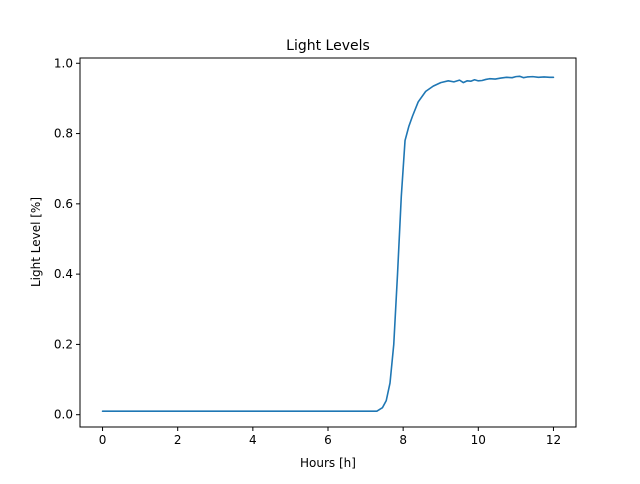  What do you see at coordinates (478, 440) in the screenshot?
I see `x-tick-label: 10` at bounding box center [478, 440].